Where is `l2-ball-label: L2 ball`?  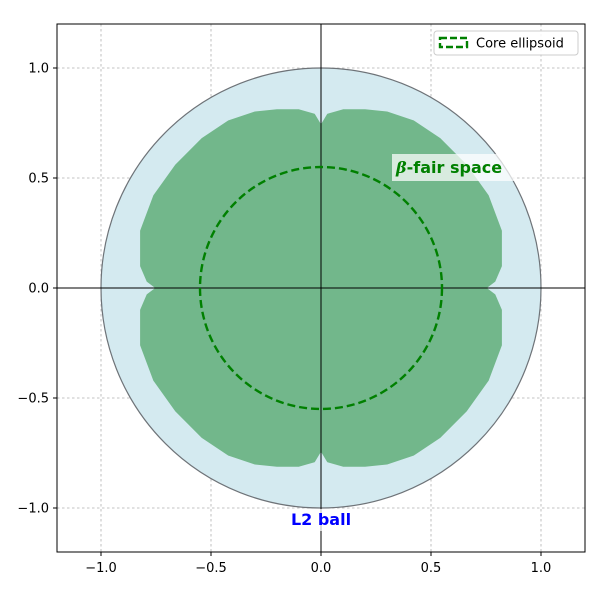
l2-ball-label: L2 ball is located at coordinates (321, 519).